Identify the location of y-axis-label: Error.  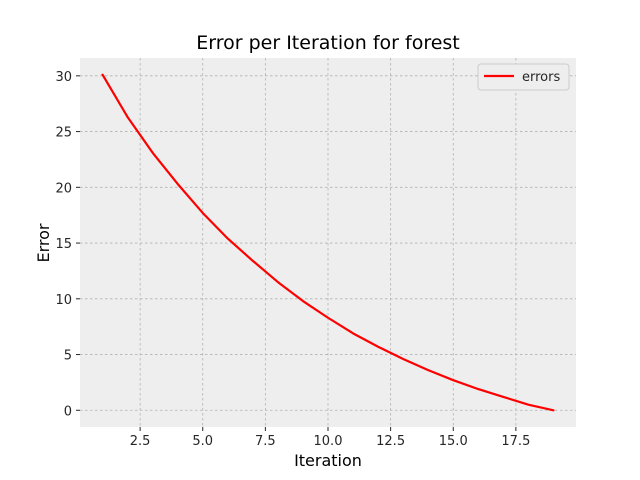
(43, 242).